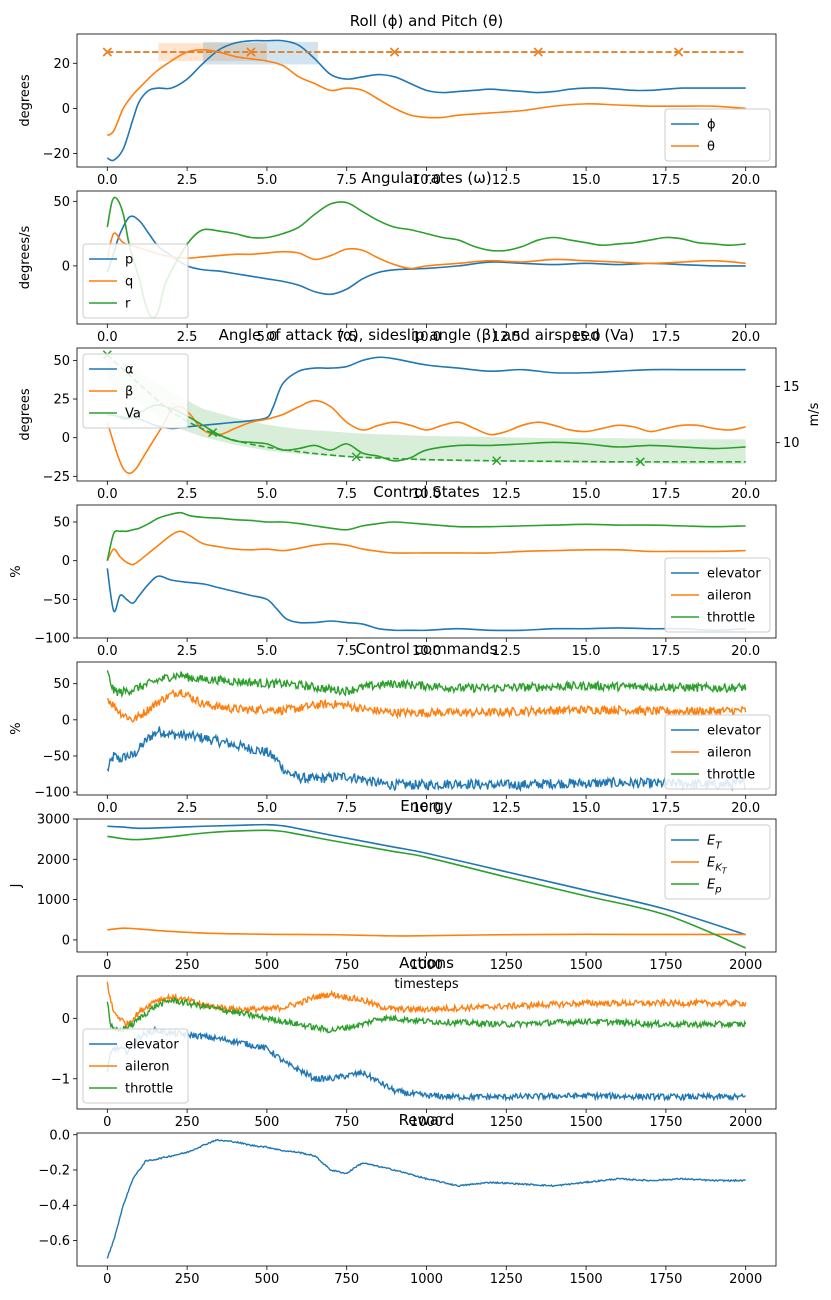 The width and height of the screenshot is (831, 1300). I want to click on legend-label: EKT, so click(717, 866).